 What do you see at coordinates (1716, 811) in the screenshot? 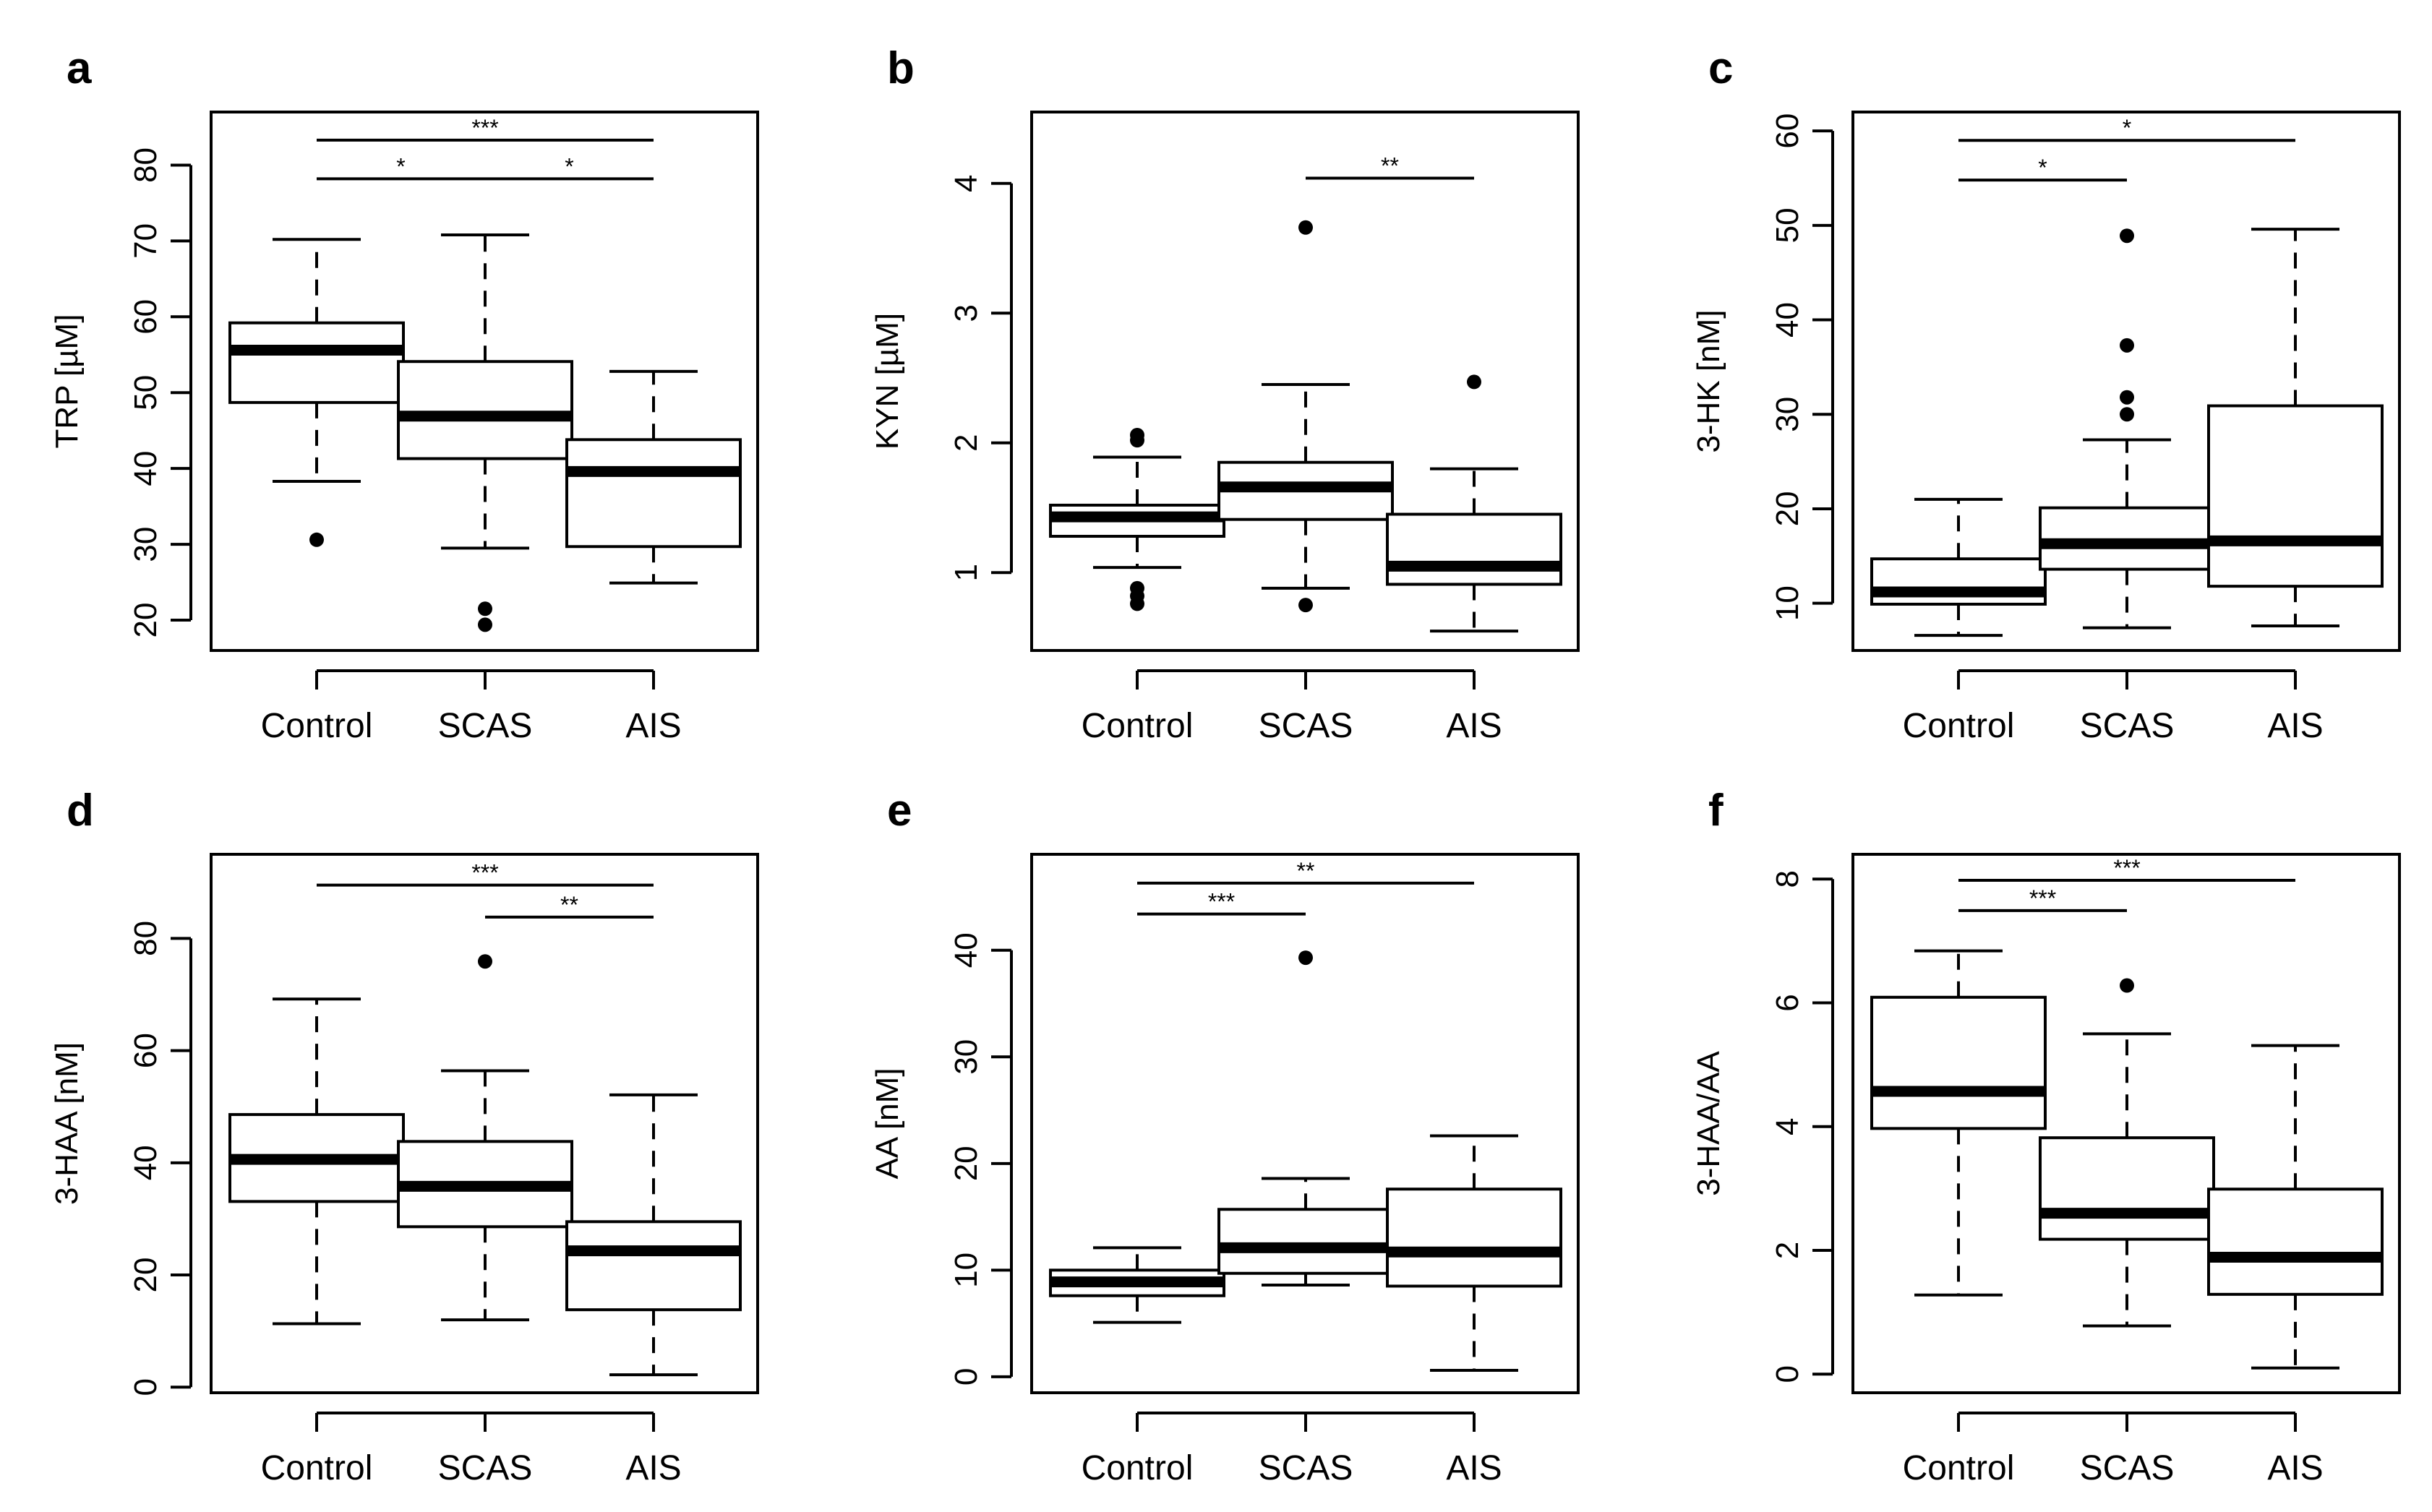
I see `panel-letter-f: f` at bounding box center [1716, 811].